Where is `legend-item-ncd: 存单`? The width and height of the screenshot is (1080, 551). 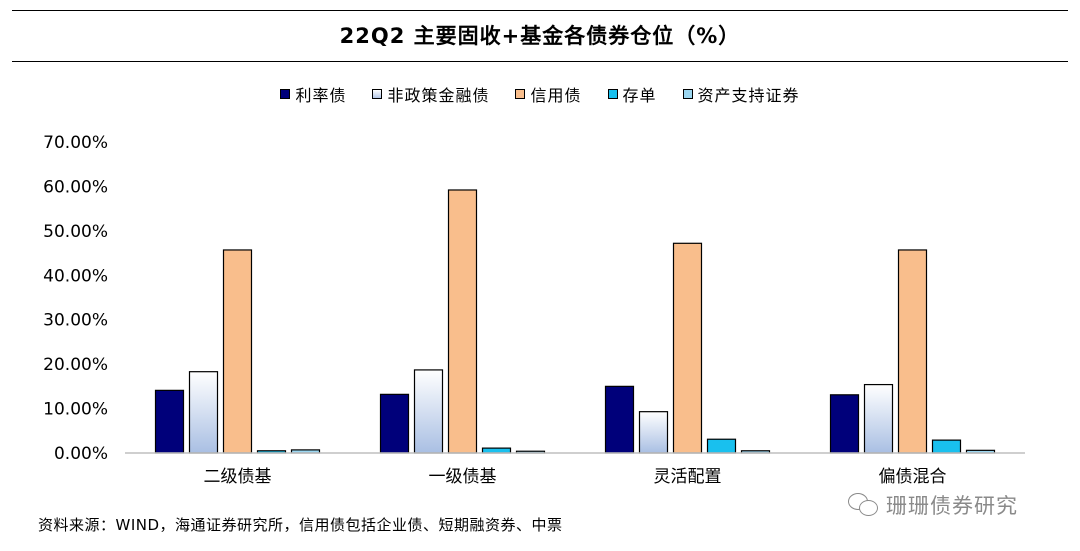
legend-item-ncd: 存单 is located at coordinates (632, 94).